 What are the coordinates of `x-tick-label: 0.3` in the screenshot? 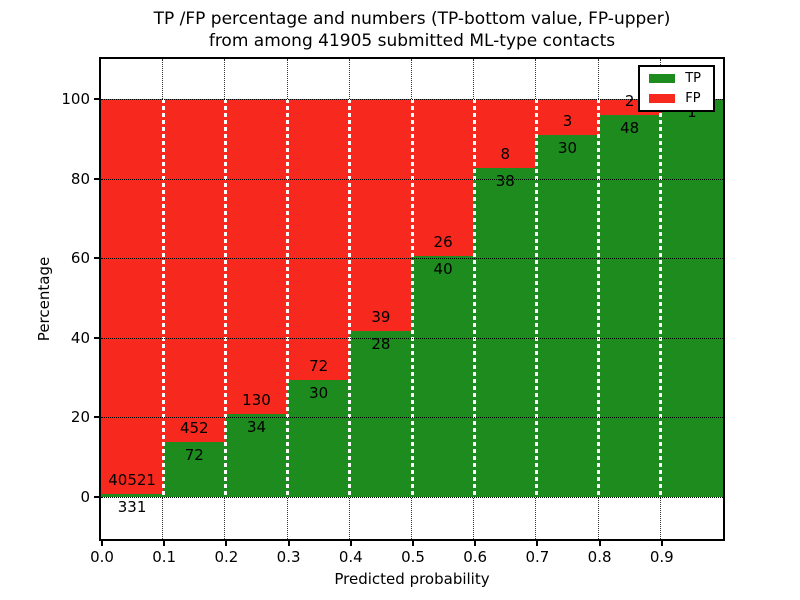 It's located at (288, 557).